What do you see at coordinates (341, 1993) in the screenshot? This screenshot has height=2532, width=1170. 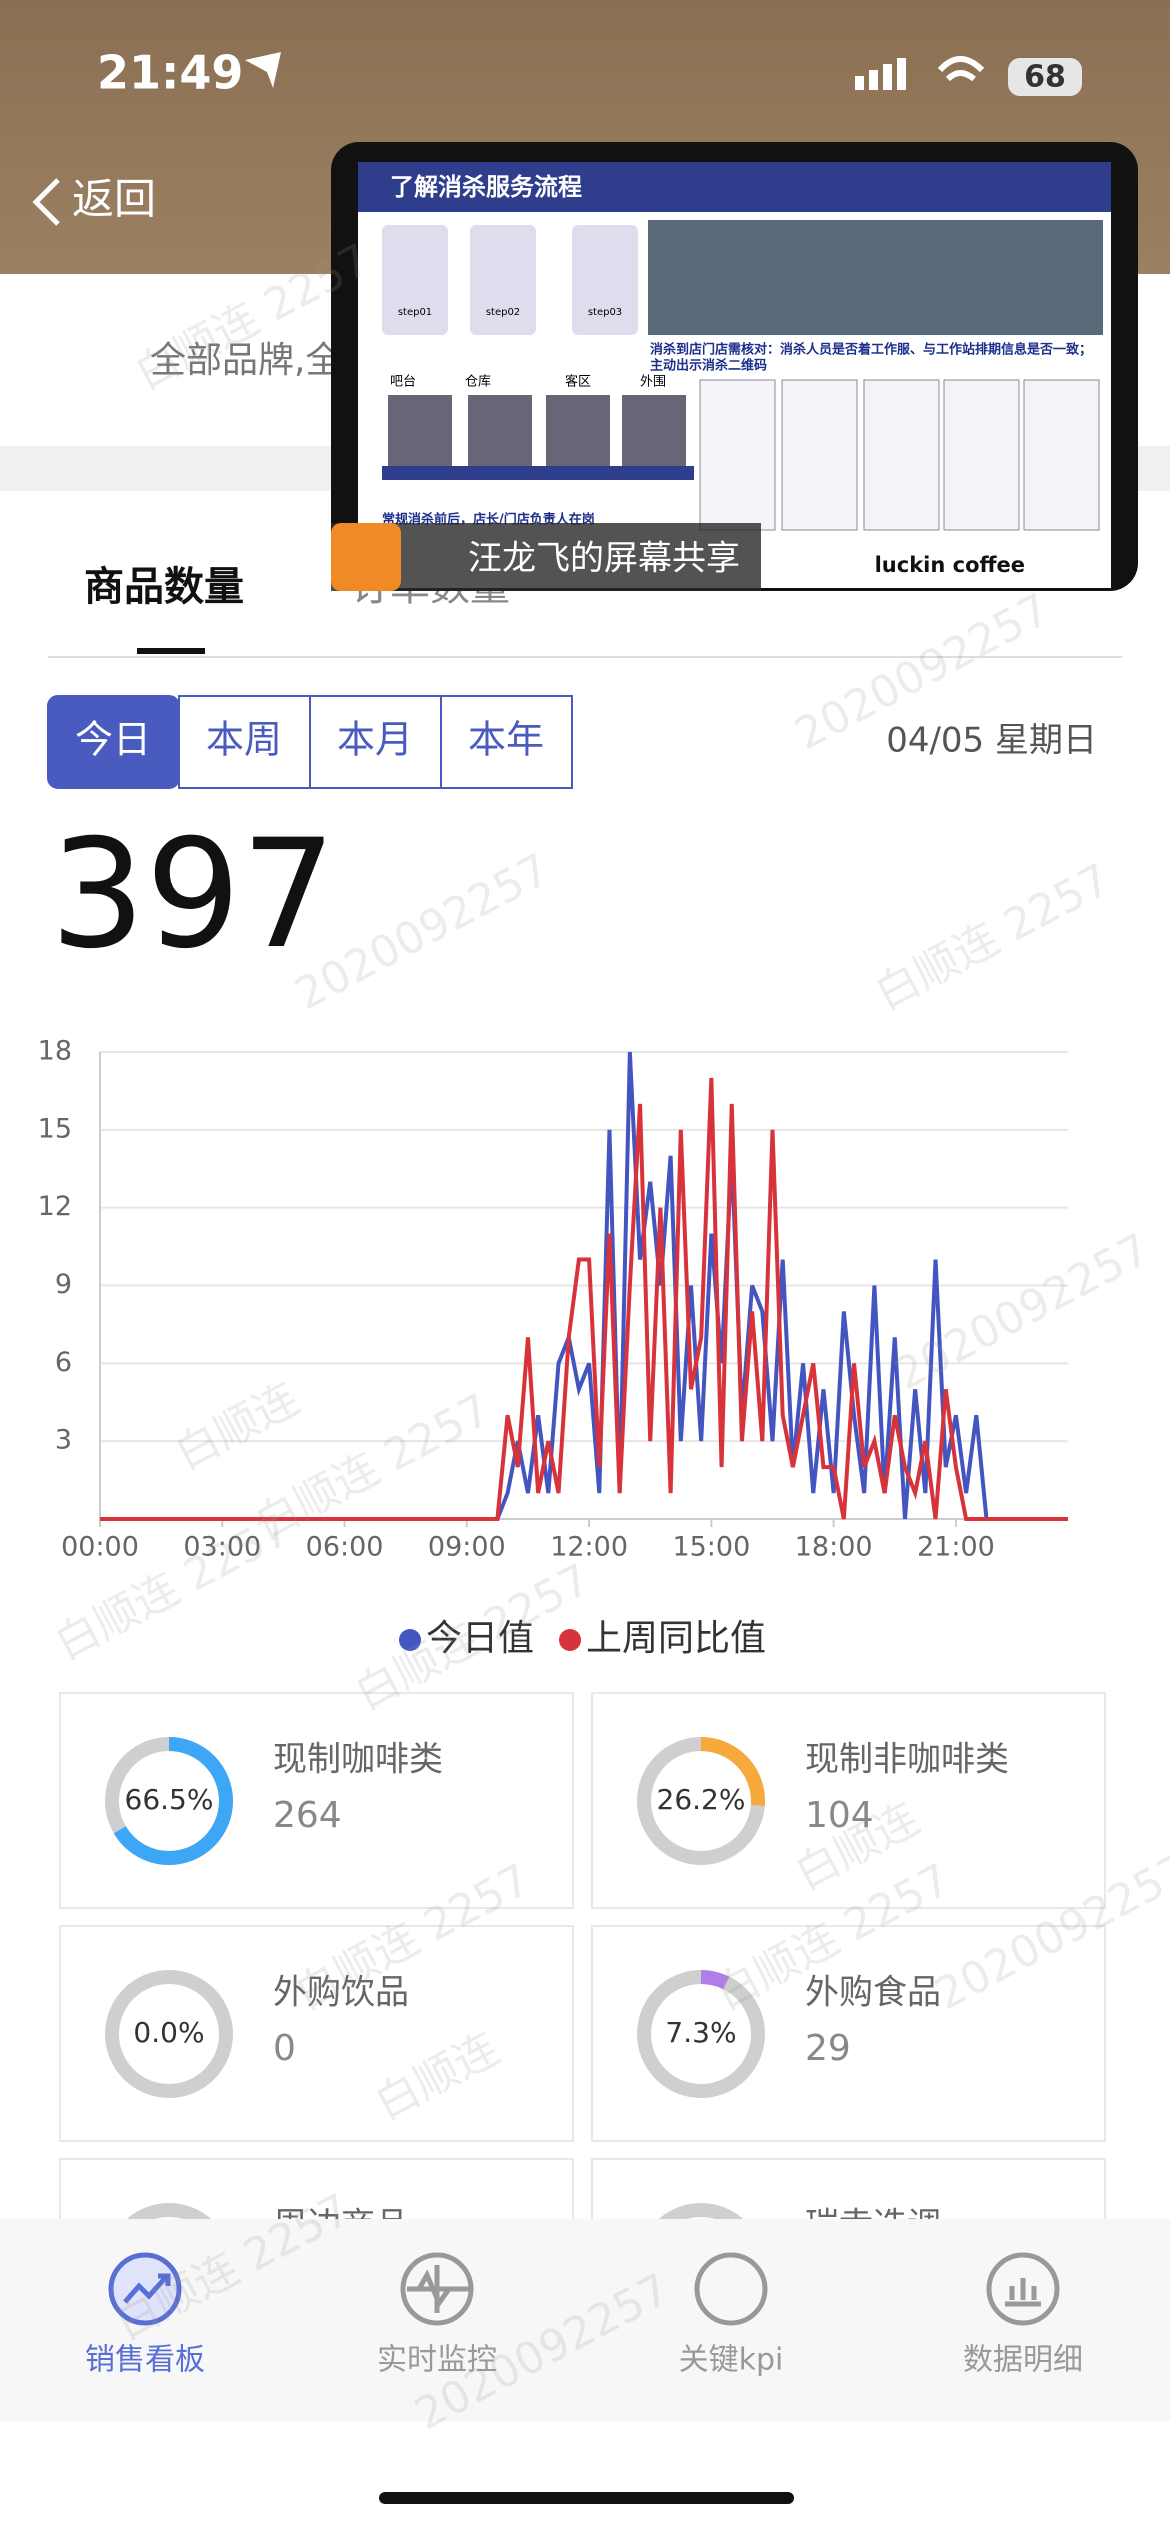 I see `category-label: 外购饮品` at bounding box center [341, 1993].